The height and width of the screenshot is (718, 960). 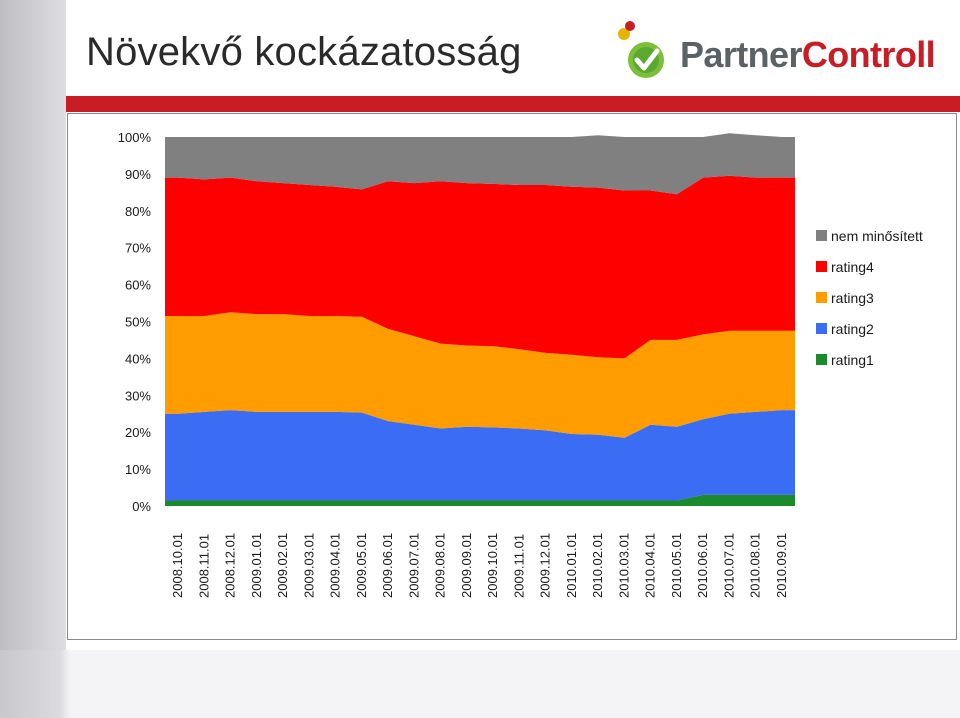 What do you see at coordinates (650, 565) in the screenshot?
I see `x-tick-label: 2010.04.01` at bounding box center [650, 565].